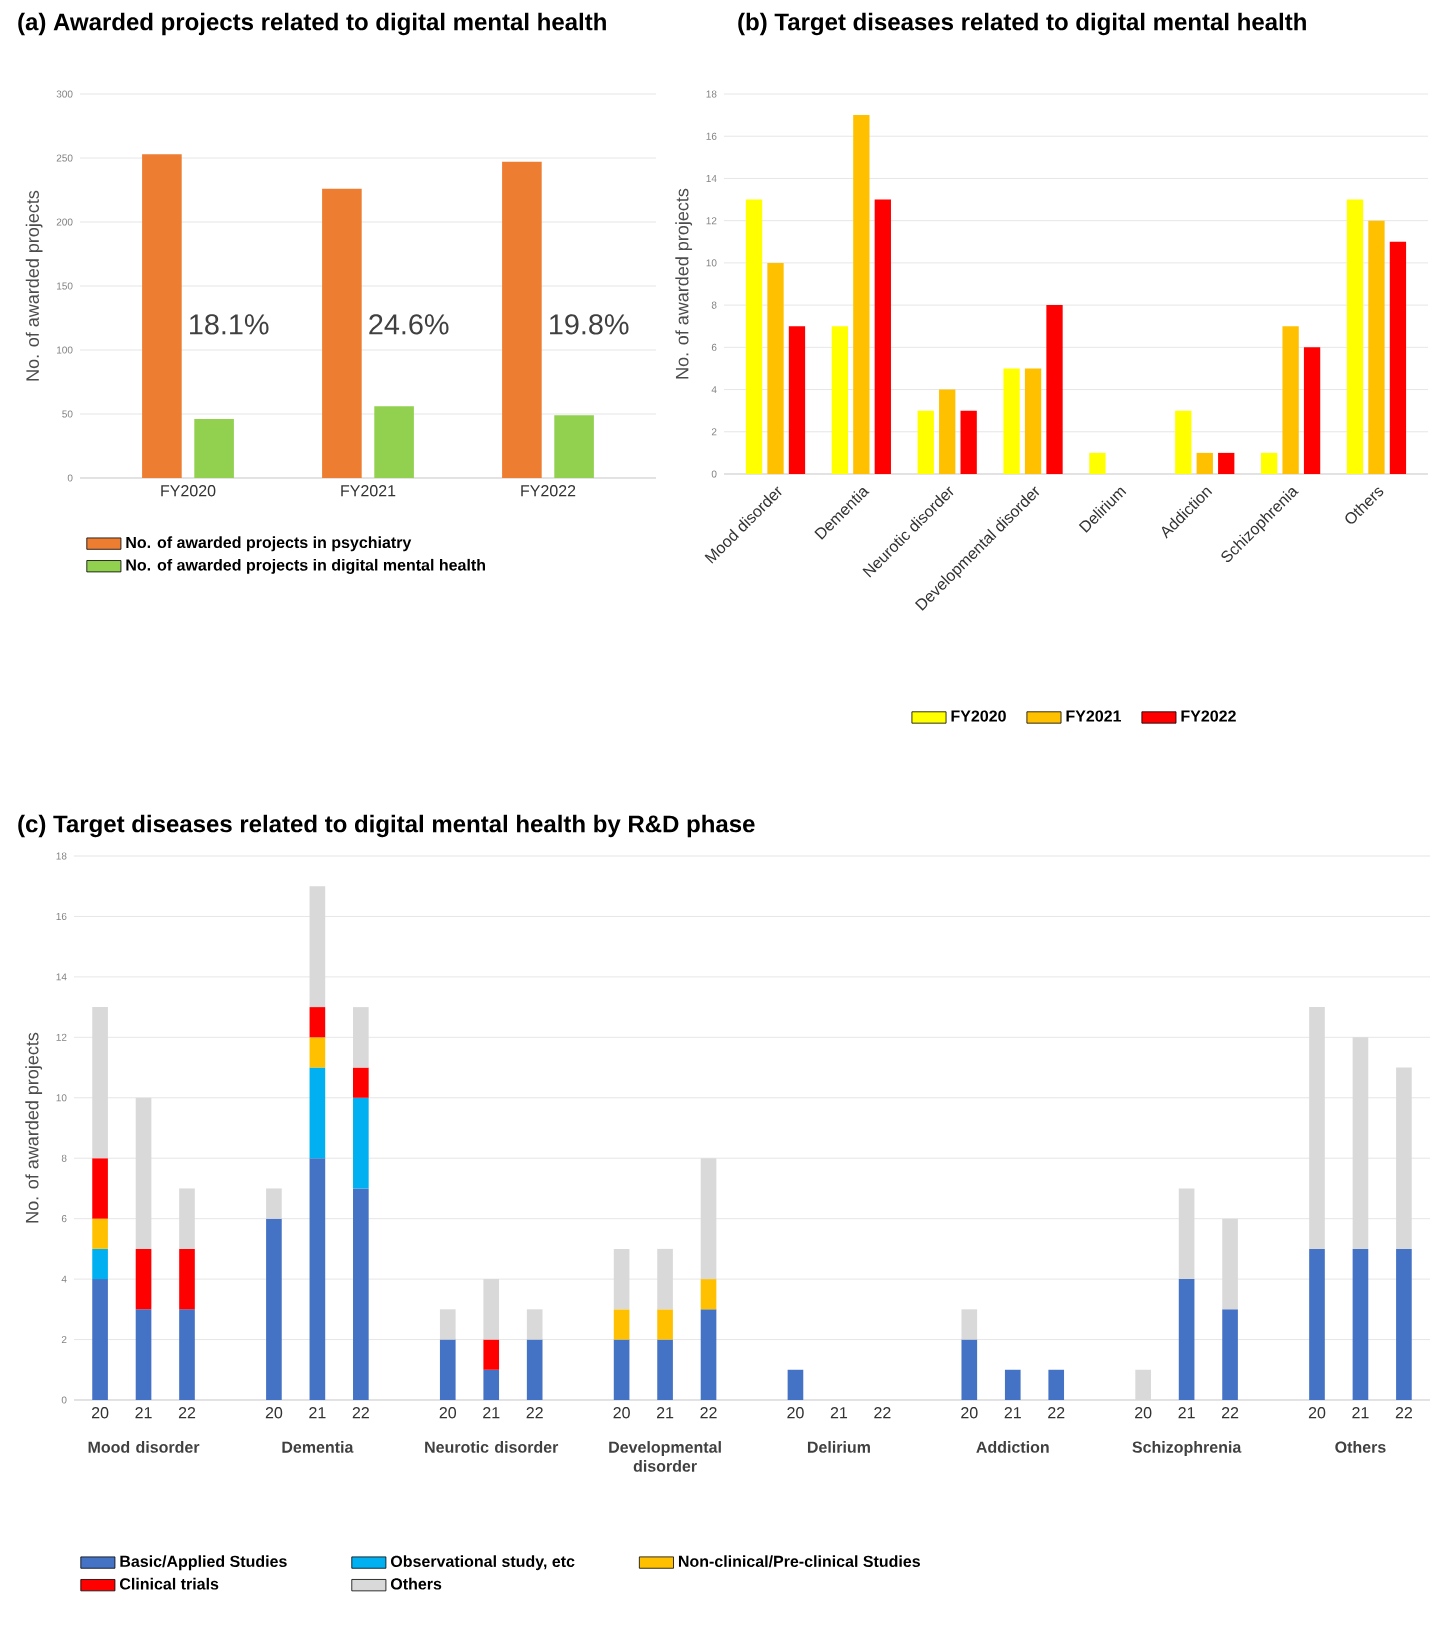 The width and height of the screenshot is (1440, 1634). I want to click on legend-label: Non-clinical/Pre-clinical Studies, so click(799, 1561).